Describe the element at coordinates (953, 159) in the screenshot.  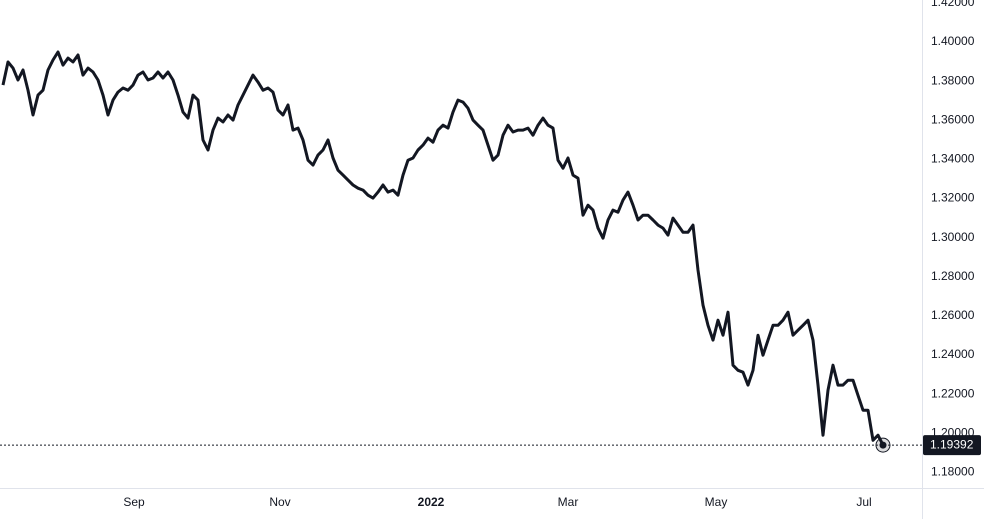
I see `y-tick-label: 1.34000` at that location.